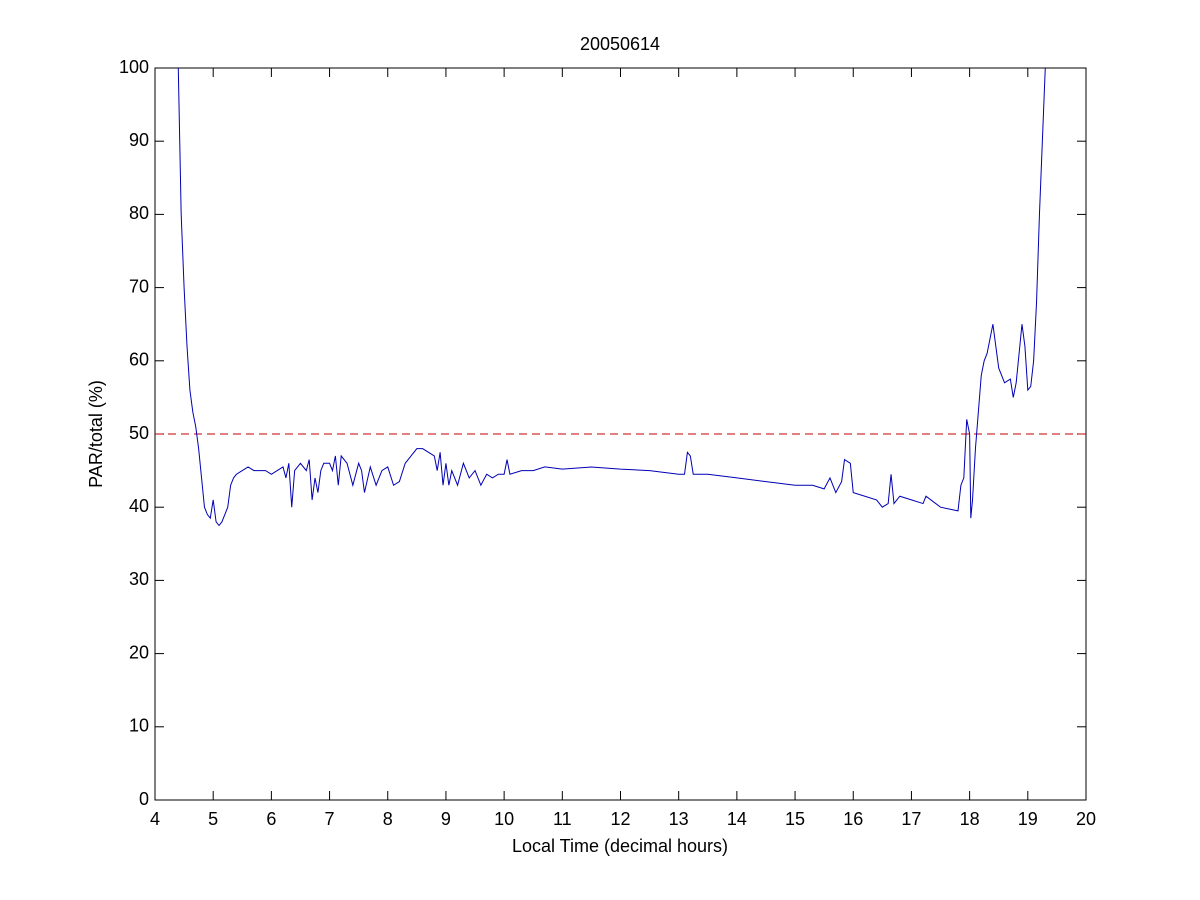 Image resolution: width=1200 pixels, height=900 pixels. I want to click on x-tick-label: 8, so click(388, 819).